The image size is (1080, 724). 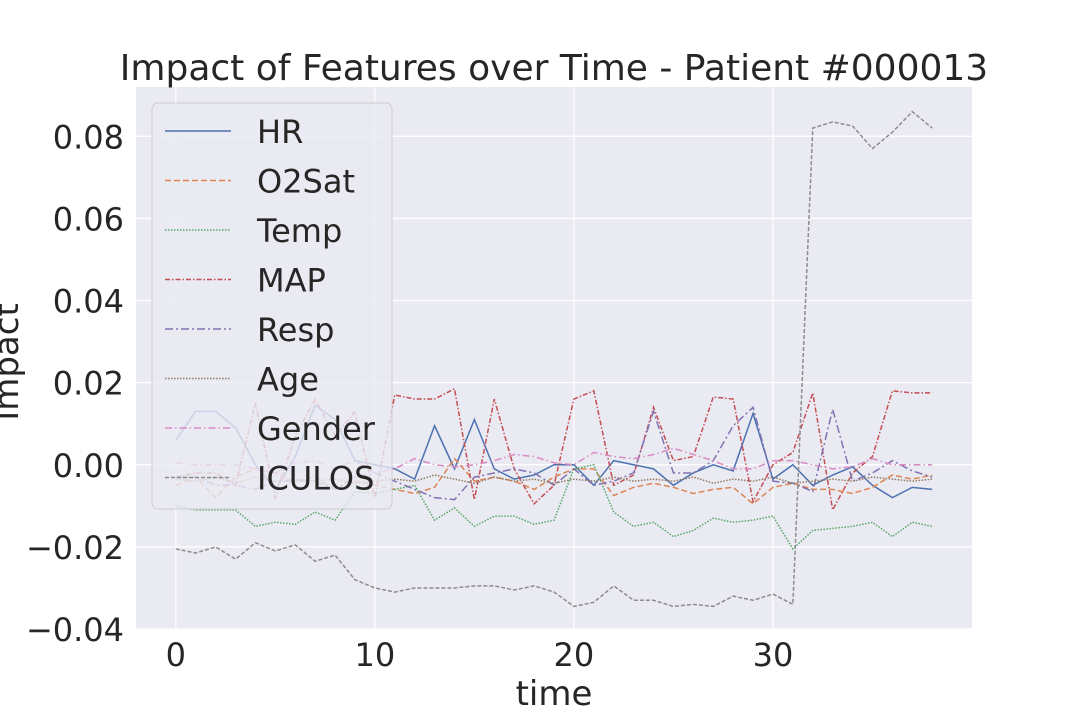 I want to click on legend-label-iculos: ICULOS, so click(x=315, y=479).